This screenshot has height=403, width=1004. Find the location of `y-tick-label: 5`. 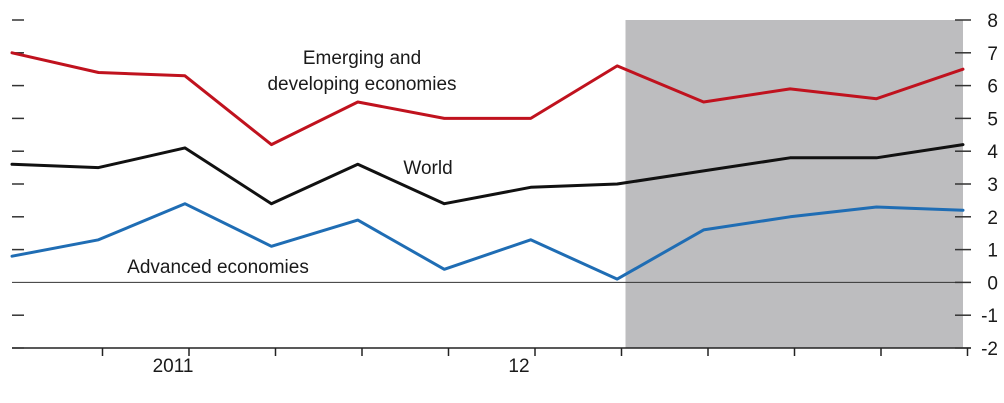

y-tick-label: 5 is located at coordinates (992, 119).